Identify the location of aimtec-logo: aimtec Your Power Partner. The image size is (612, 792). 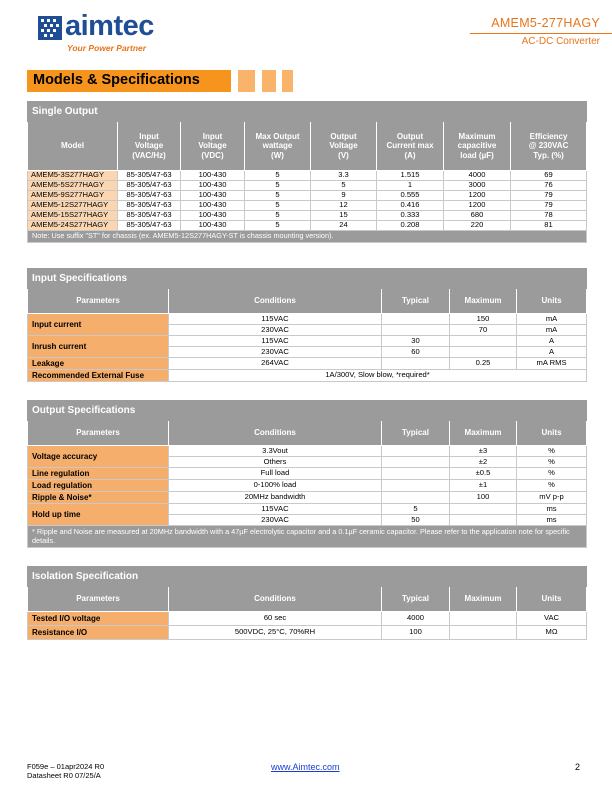
(103, 33).